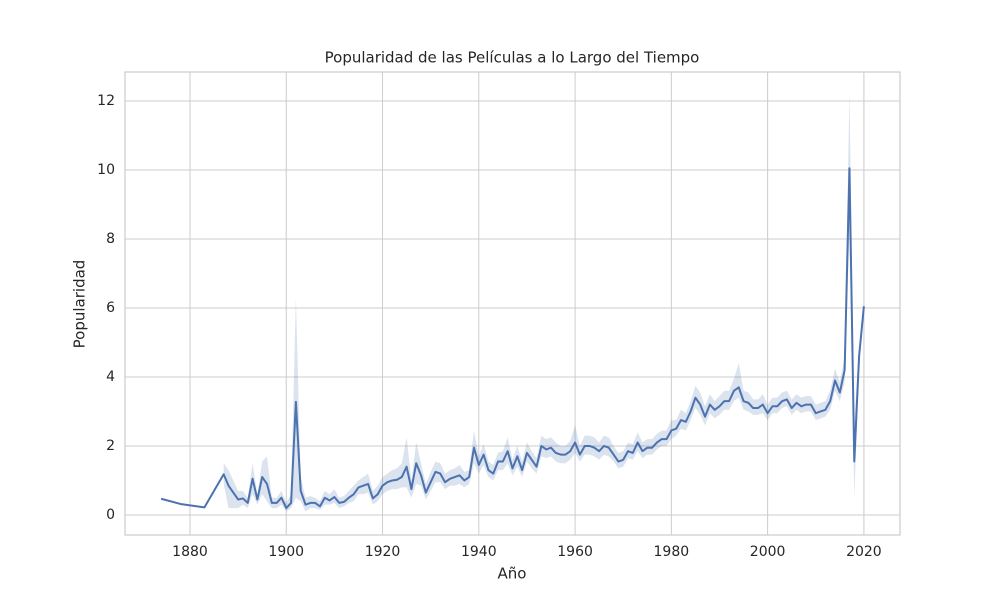 The height and width of the screenshot is (604, 1000). What do you see at coordinates (575, 552) in the screenshot?
I see `x-tick-label: 1960` at bounding box center [575, 552].